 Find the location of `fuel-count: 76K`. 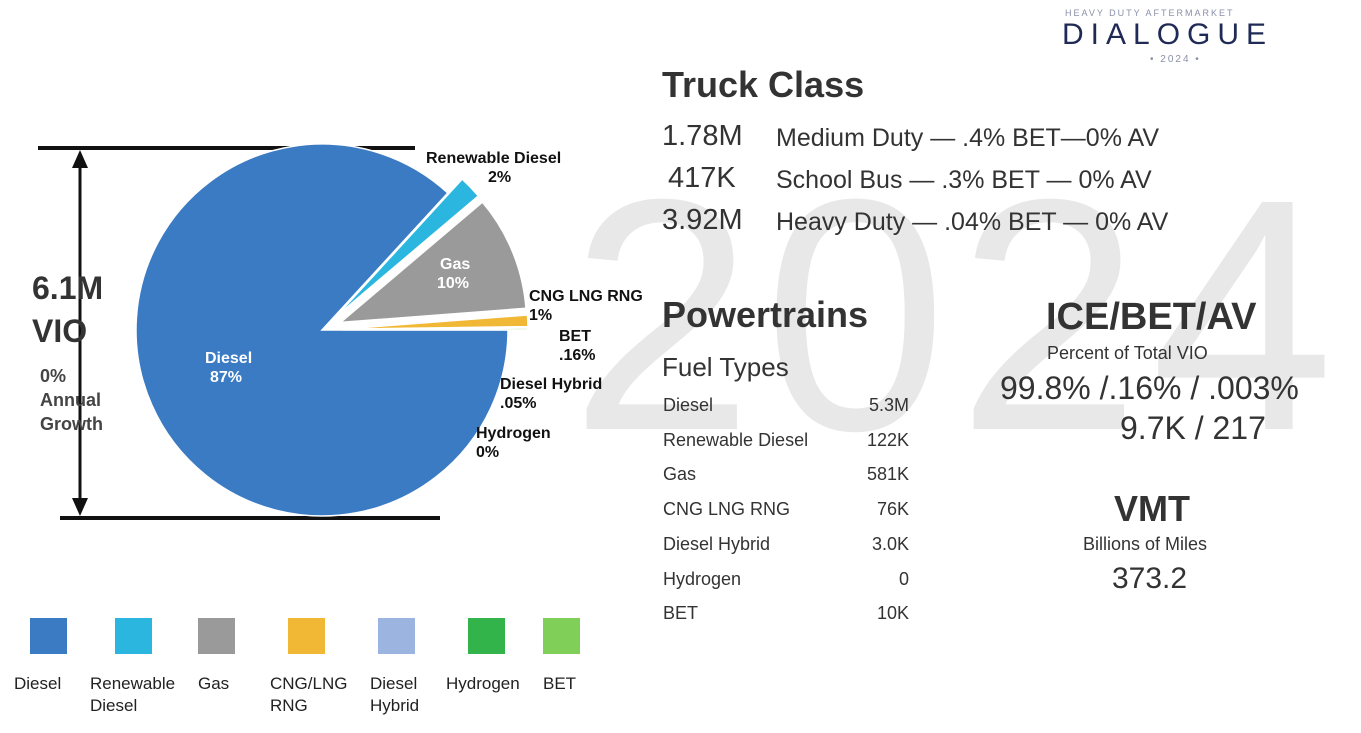

fuel-count: 76K is located at coordinates (892, 509).